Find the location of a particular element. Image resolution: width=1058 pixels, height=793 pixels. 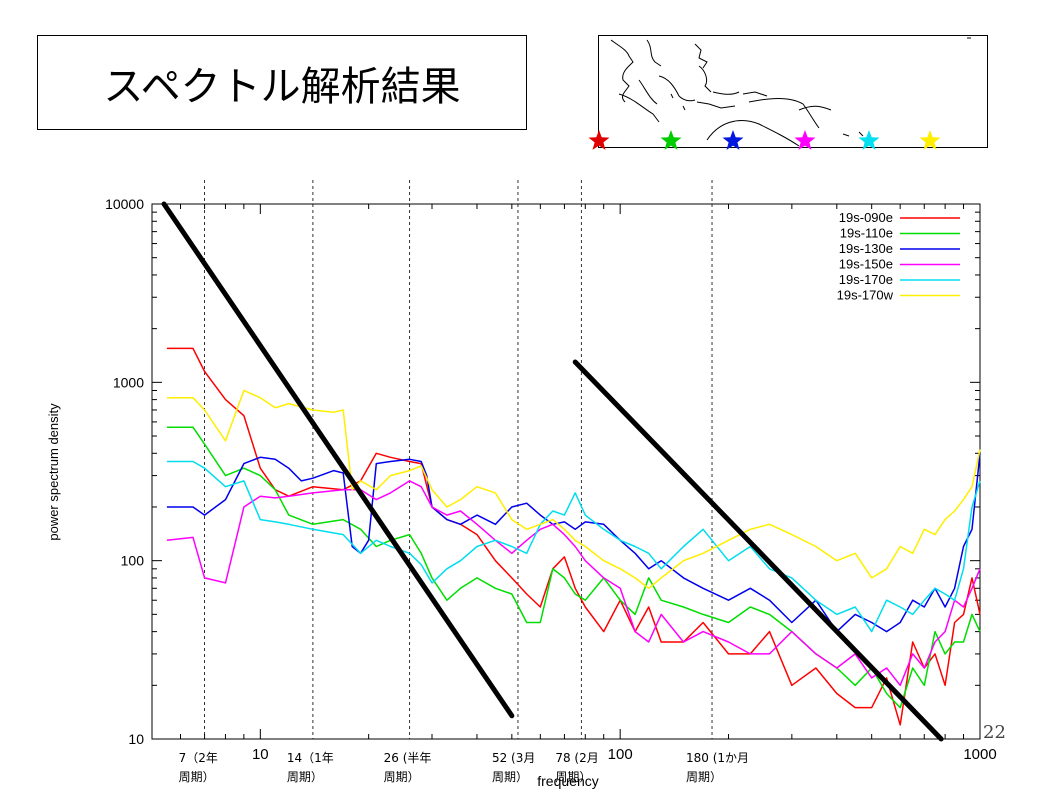

y-tick-label: 1000 is located at coordinates (128, 382).